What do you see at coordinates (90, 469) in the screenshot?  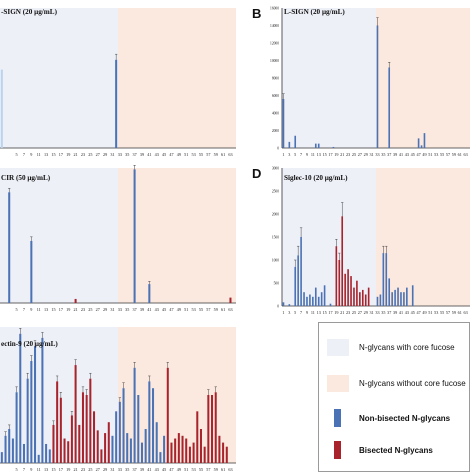 I see `x-tick-label: 25` at bounding box center [90, 469].